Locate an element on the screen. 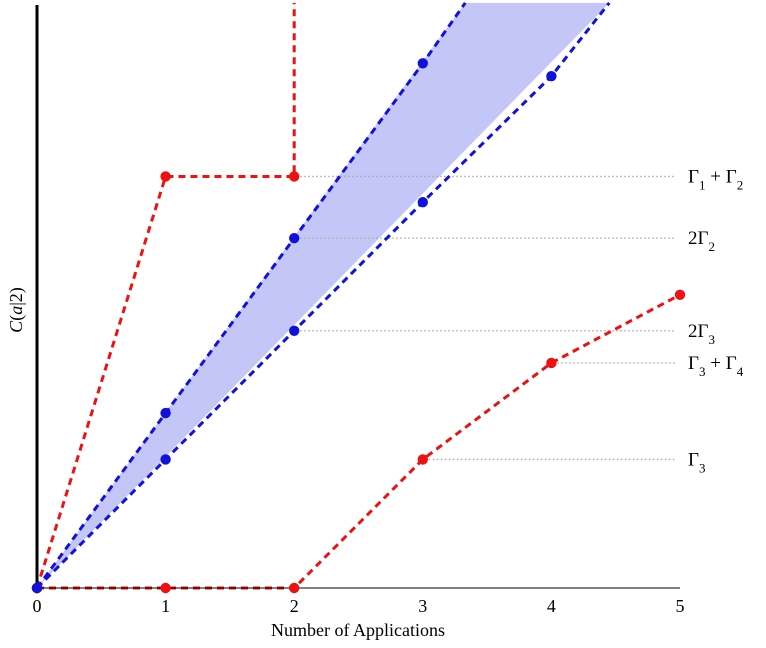 The height and width of the screenshot is (648, 766). y-axis-label-part-3: |2 is located at coordinates (16, 299).